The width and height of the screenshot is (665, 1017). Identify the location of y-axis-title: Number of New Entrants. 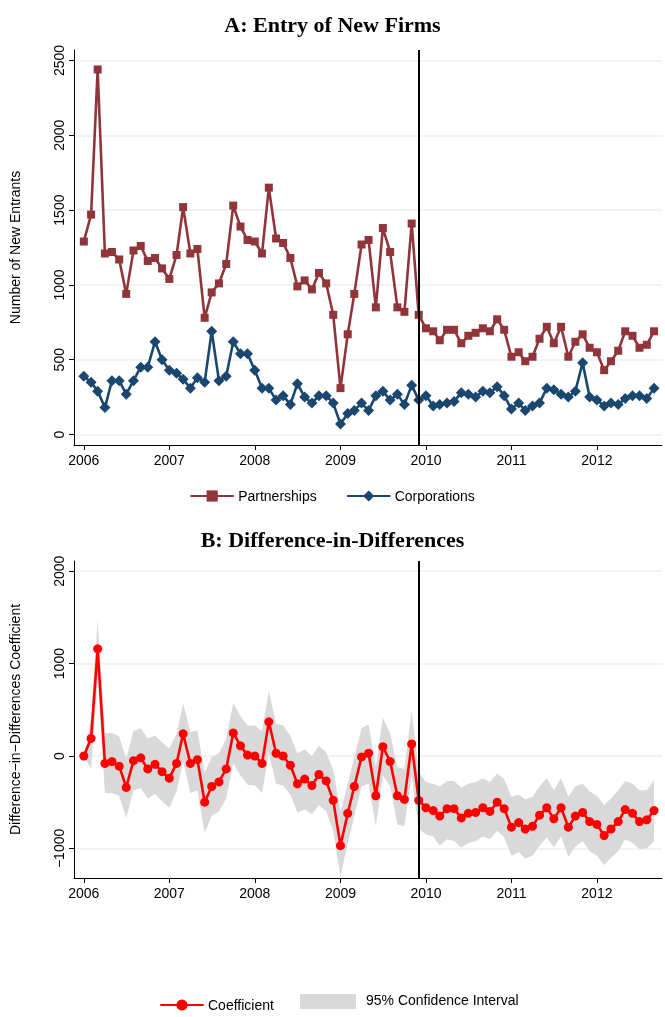
(15, 247).